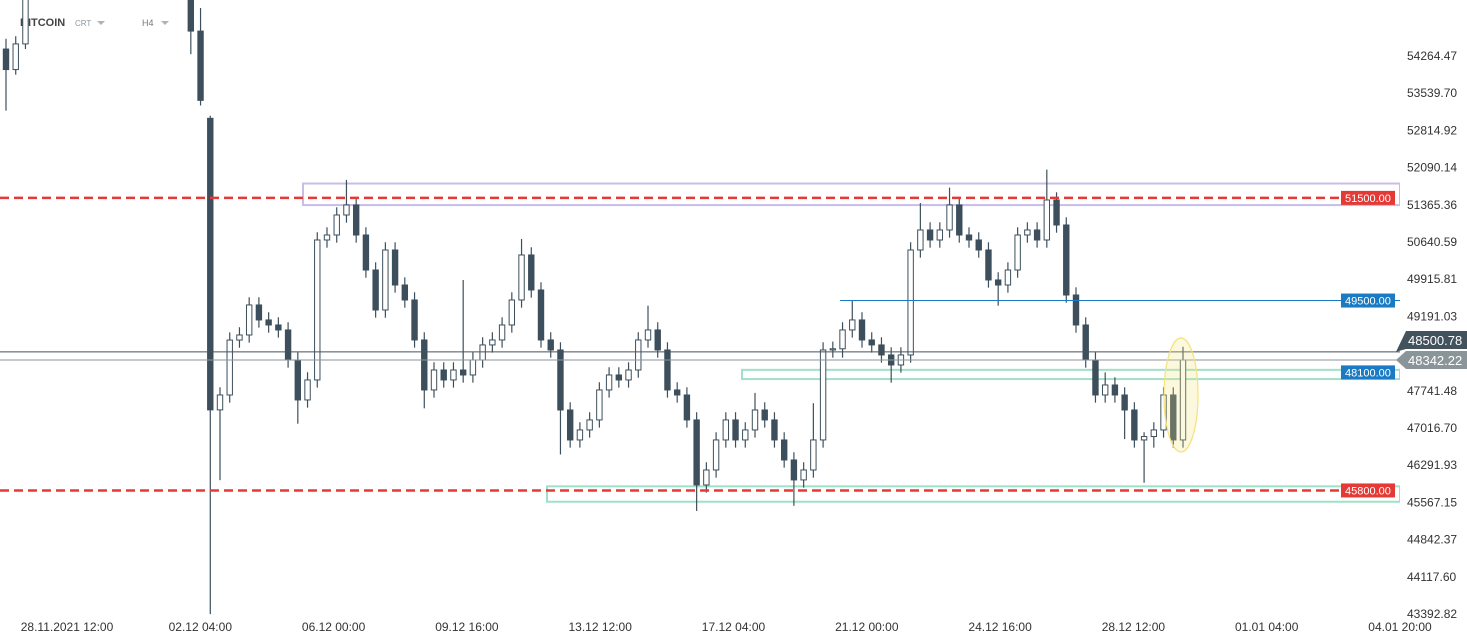 The height and width of the screenshot is (642, 1467). What do you see at coordinates (1368, 490) in the screenshot?
I see `level-label: 45800.00` at bounding box center [1368, 490].